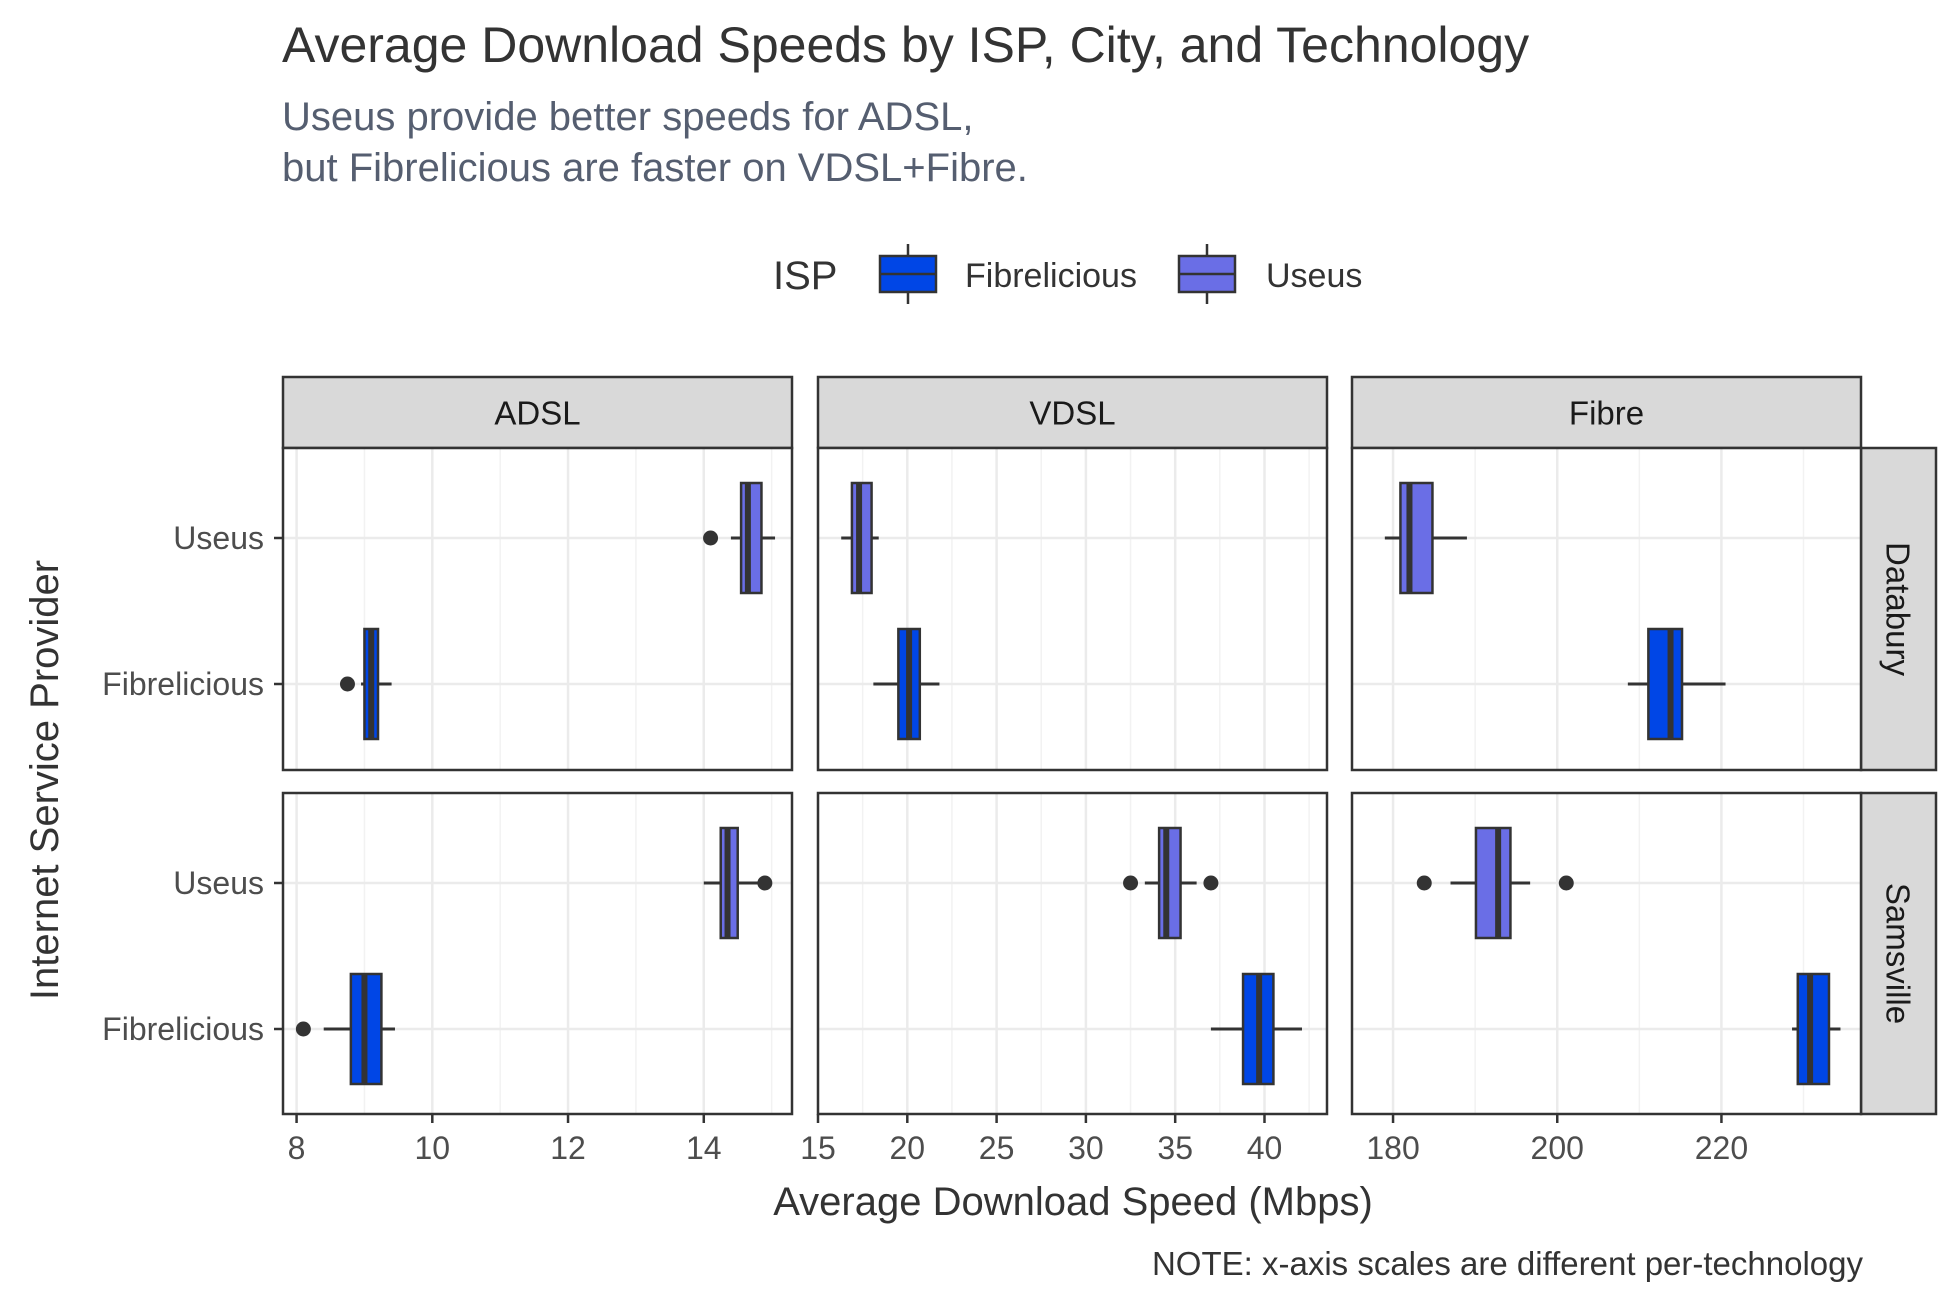  I want to click on strip-label-vdsl: VDSL, so click(1072, 413).